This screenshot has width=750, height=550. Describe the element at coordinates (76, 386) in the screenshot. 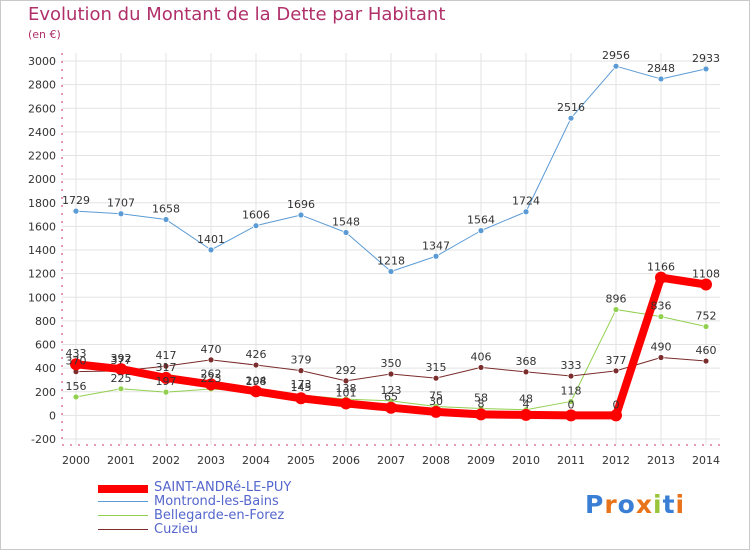

I see `data-label: 156` at that location.